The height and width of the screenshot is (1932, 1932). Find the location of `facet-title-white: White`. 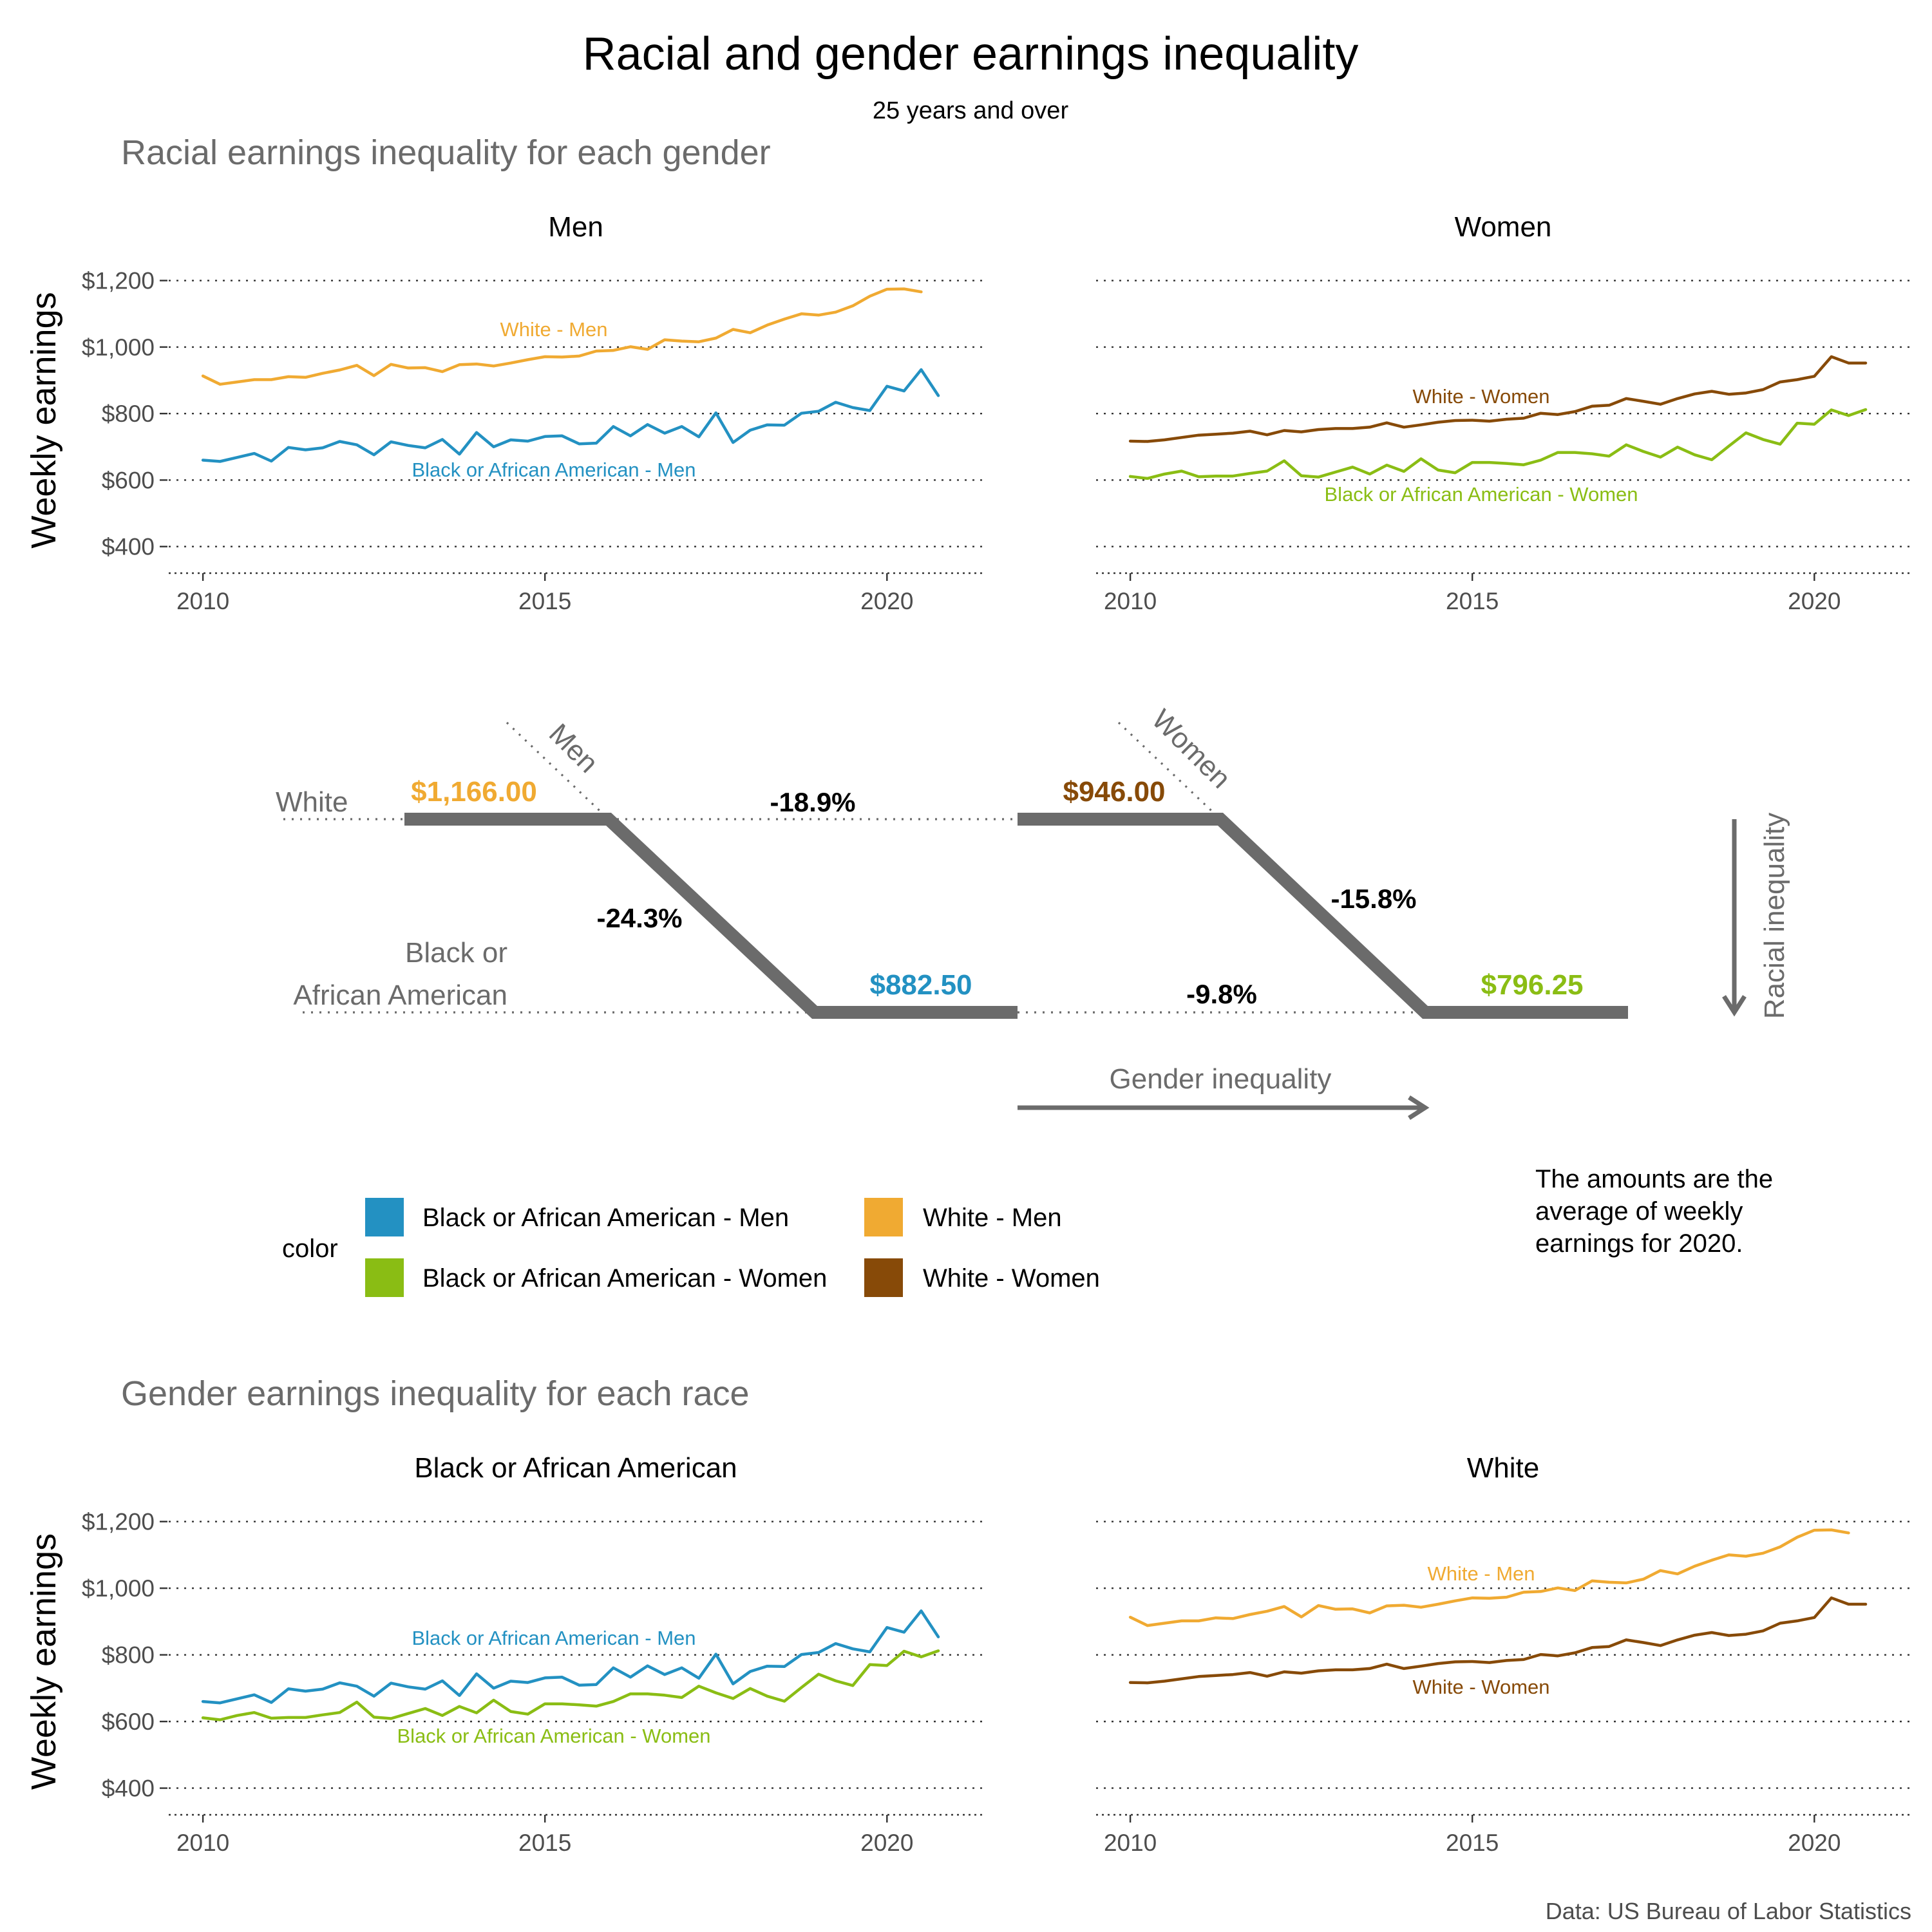

facet-title-white: White is located at coordinates (1503, 1468).